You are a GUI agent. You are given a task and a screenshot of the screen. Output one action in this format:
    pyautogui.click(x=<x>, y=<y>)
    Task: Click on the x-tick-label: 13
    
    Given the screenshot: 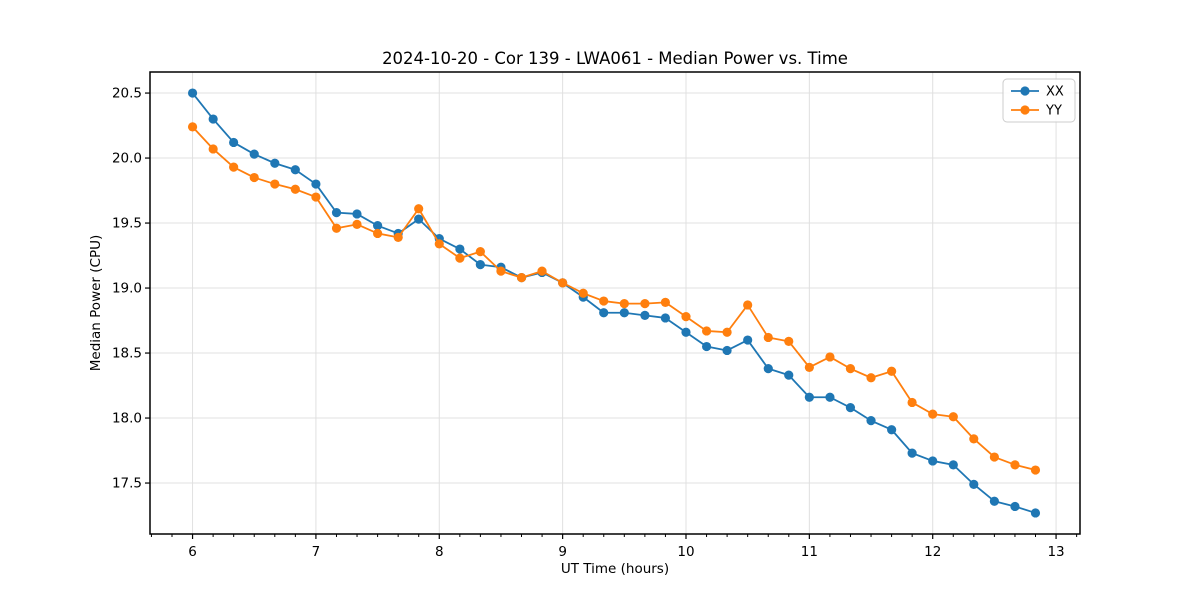 What is the action you would take?
    pyautogui.click(x=1055, y=552)
    